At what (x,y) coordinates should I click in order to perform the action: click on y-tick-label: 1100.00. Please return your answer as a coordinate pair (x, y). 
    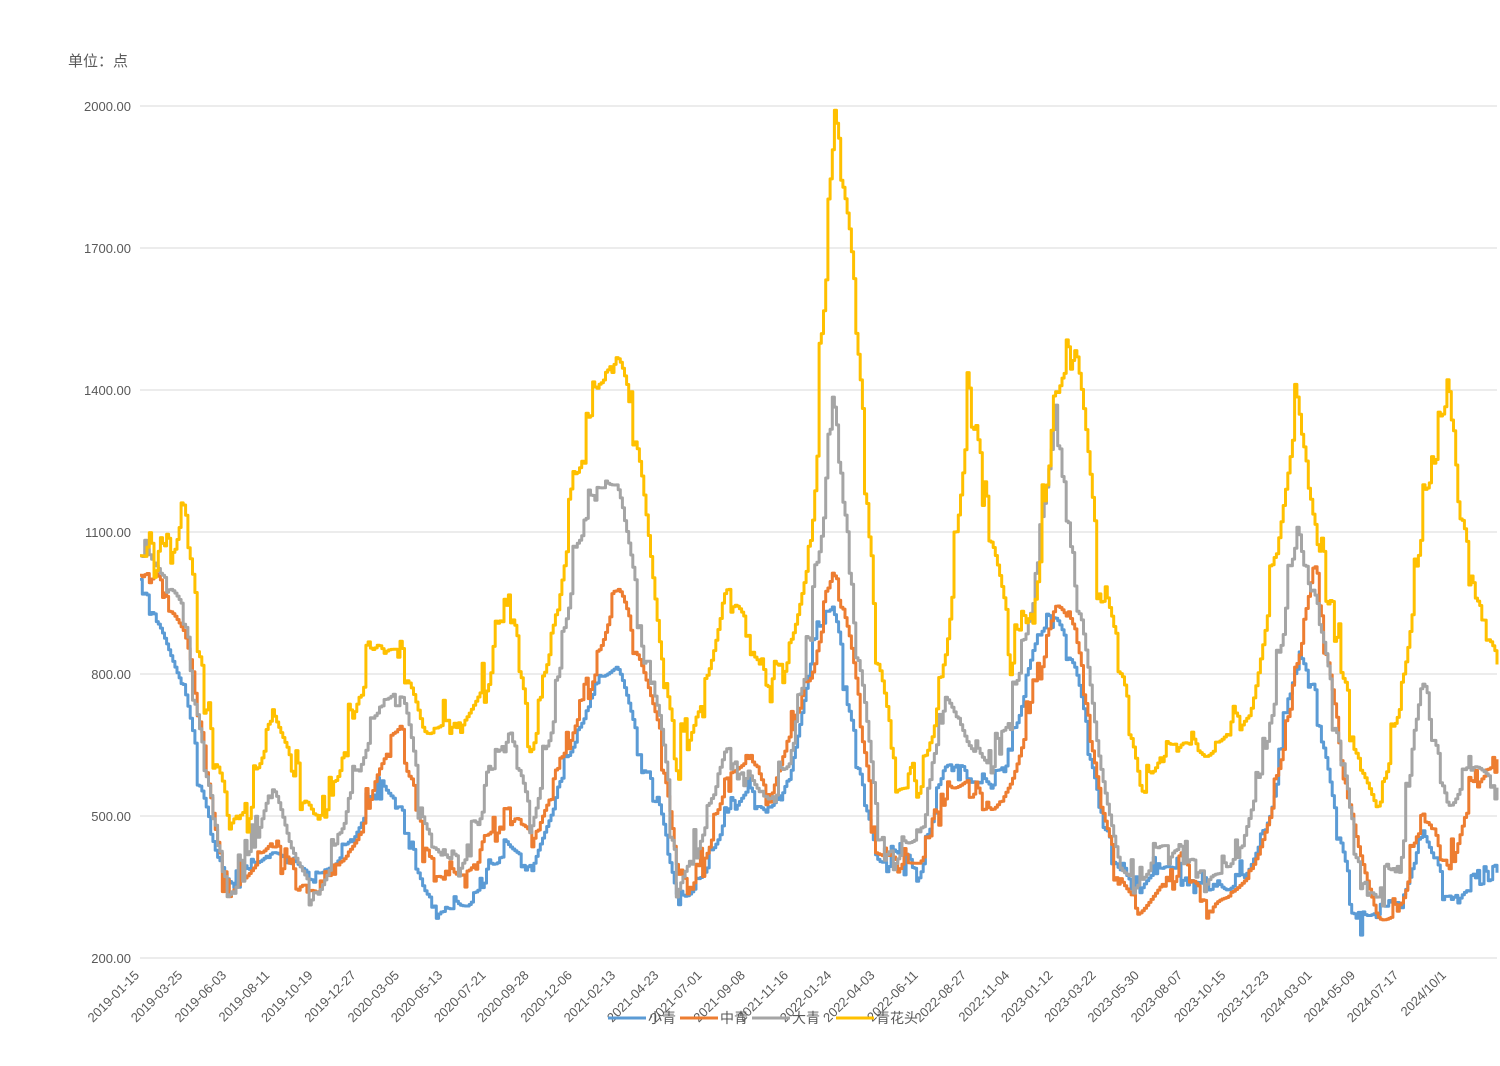
    Looking at the image, I should click on (108, 532).